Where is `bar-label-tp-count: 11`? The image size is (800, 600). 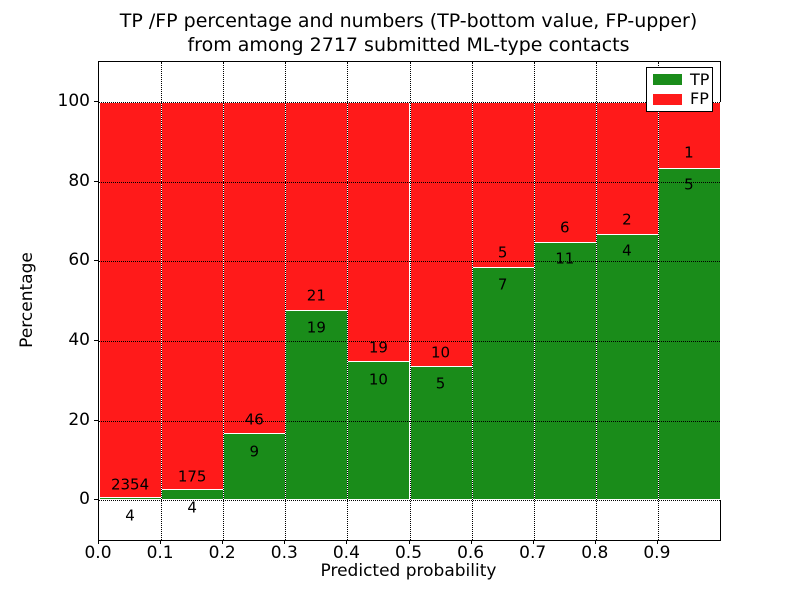
bar-label-tp-count: 11 is located at coordinates (565, 258).